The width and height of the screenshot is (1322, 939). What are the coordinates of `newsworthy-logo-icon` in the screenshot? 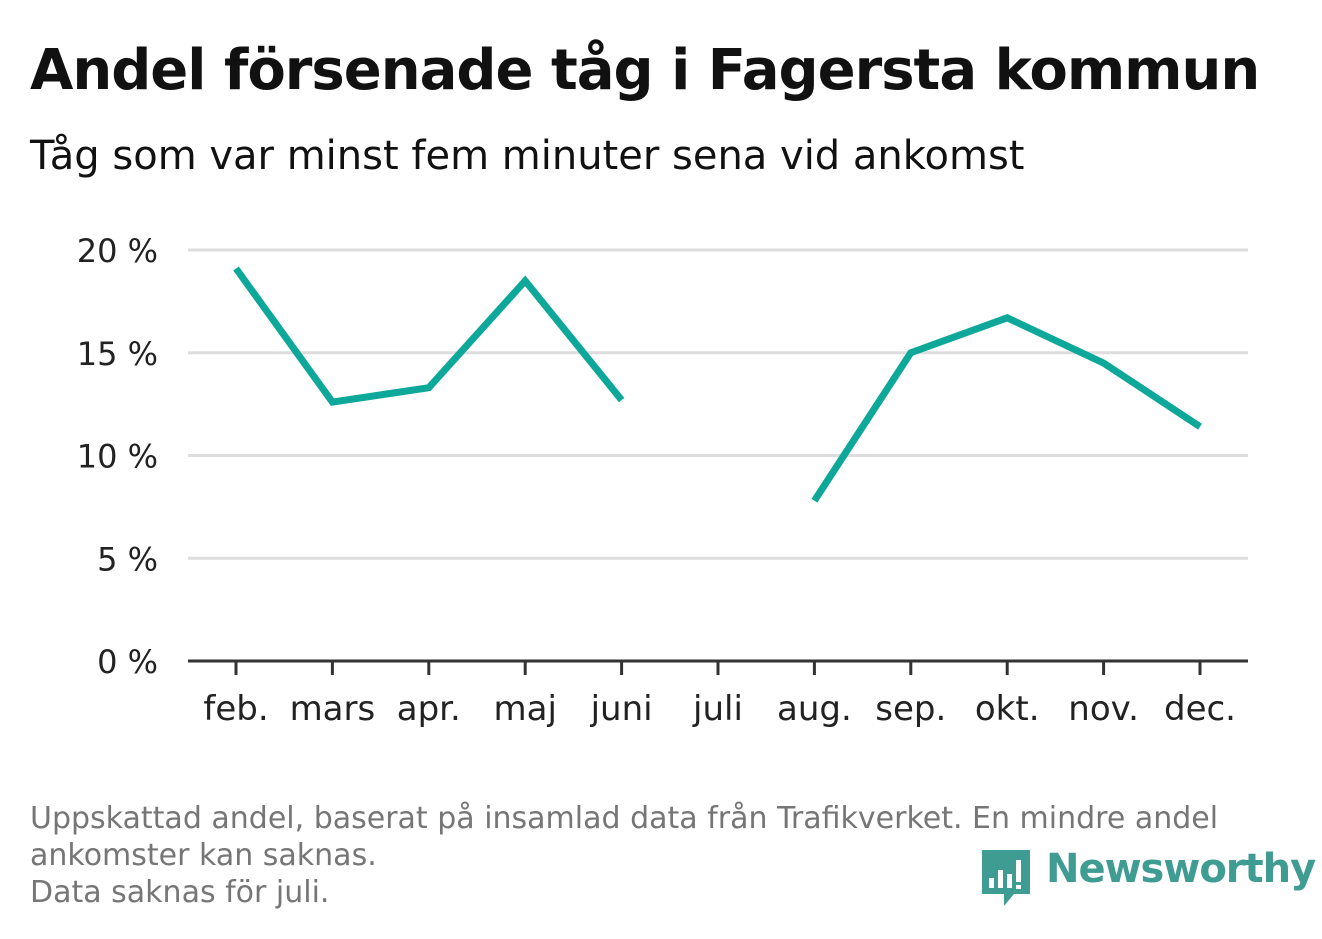 It's located at (1006, 878).